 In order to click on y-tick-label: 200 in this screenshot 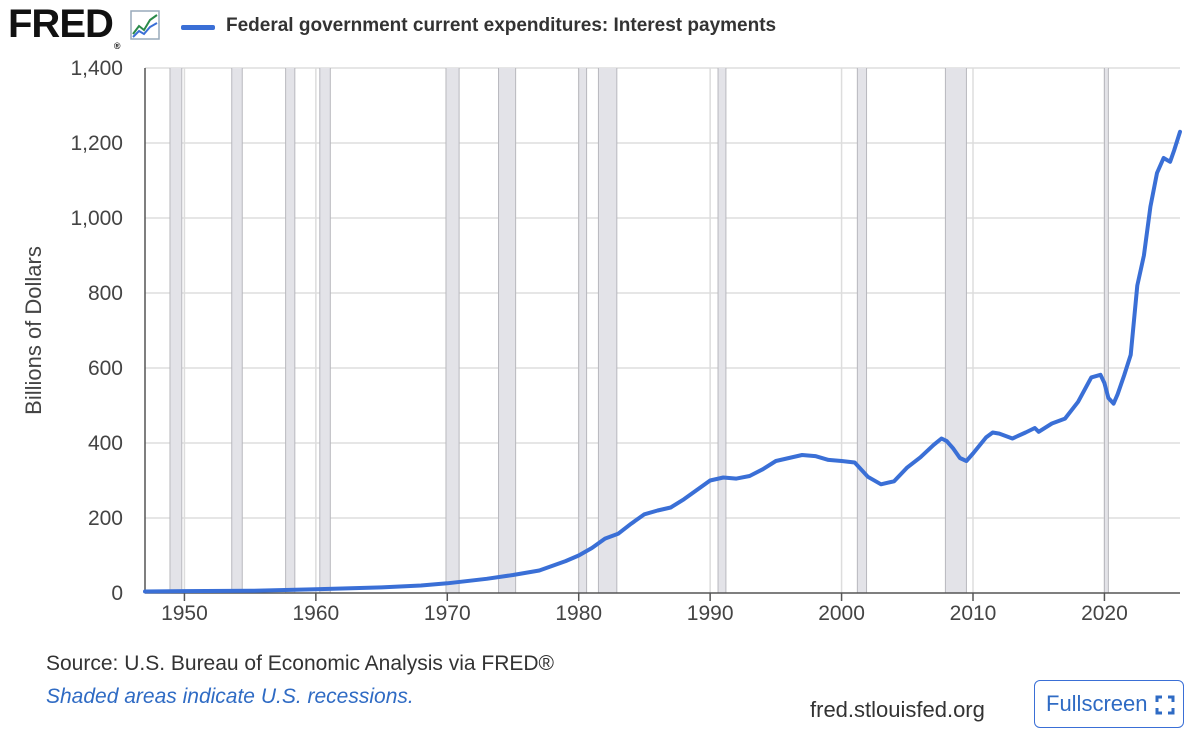, I will do `click(105, 518)`.